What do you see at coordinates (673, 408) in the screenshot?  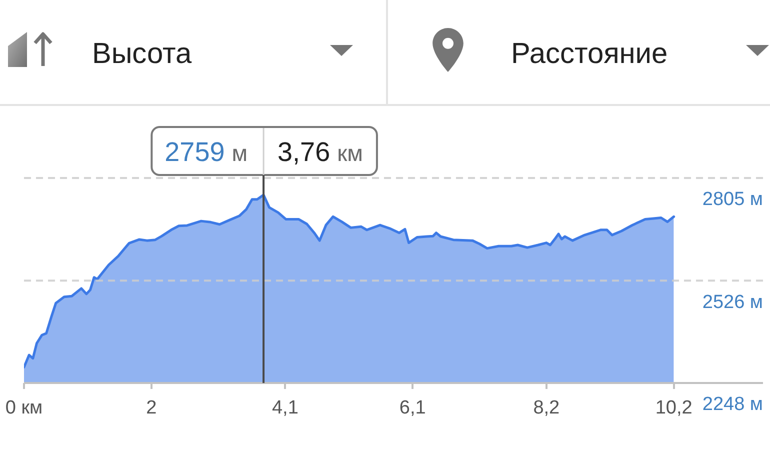 I see `x-tick-label: 10,2` at bounding box center [673, 408].